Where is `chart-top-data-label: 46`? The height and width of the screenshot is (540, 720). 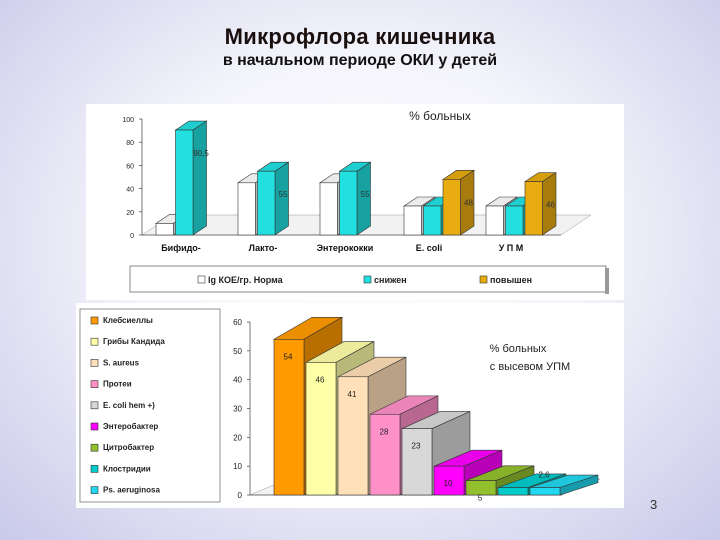
chart-top-data-label: 46 is located at coordinates (550, 205).